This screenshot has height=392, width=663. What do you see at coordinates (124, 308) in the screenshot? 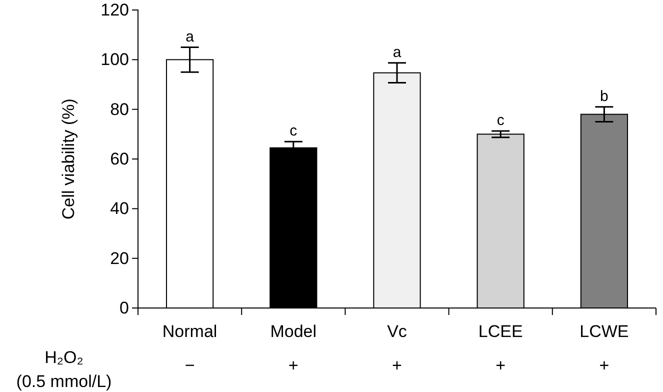
I see `y-tick-label: 0` at bounding box center [124, 308].